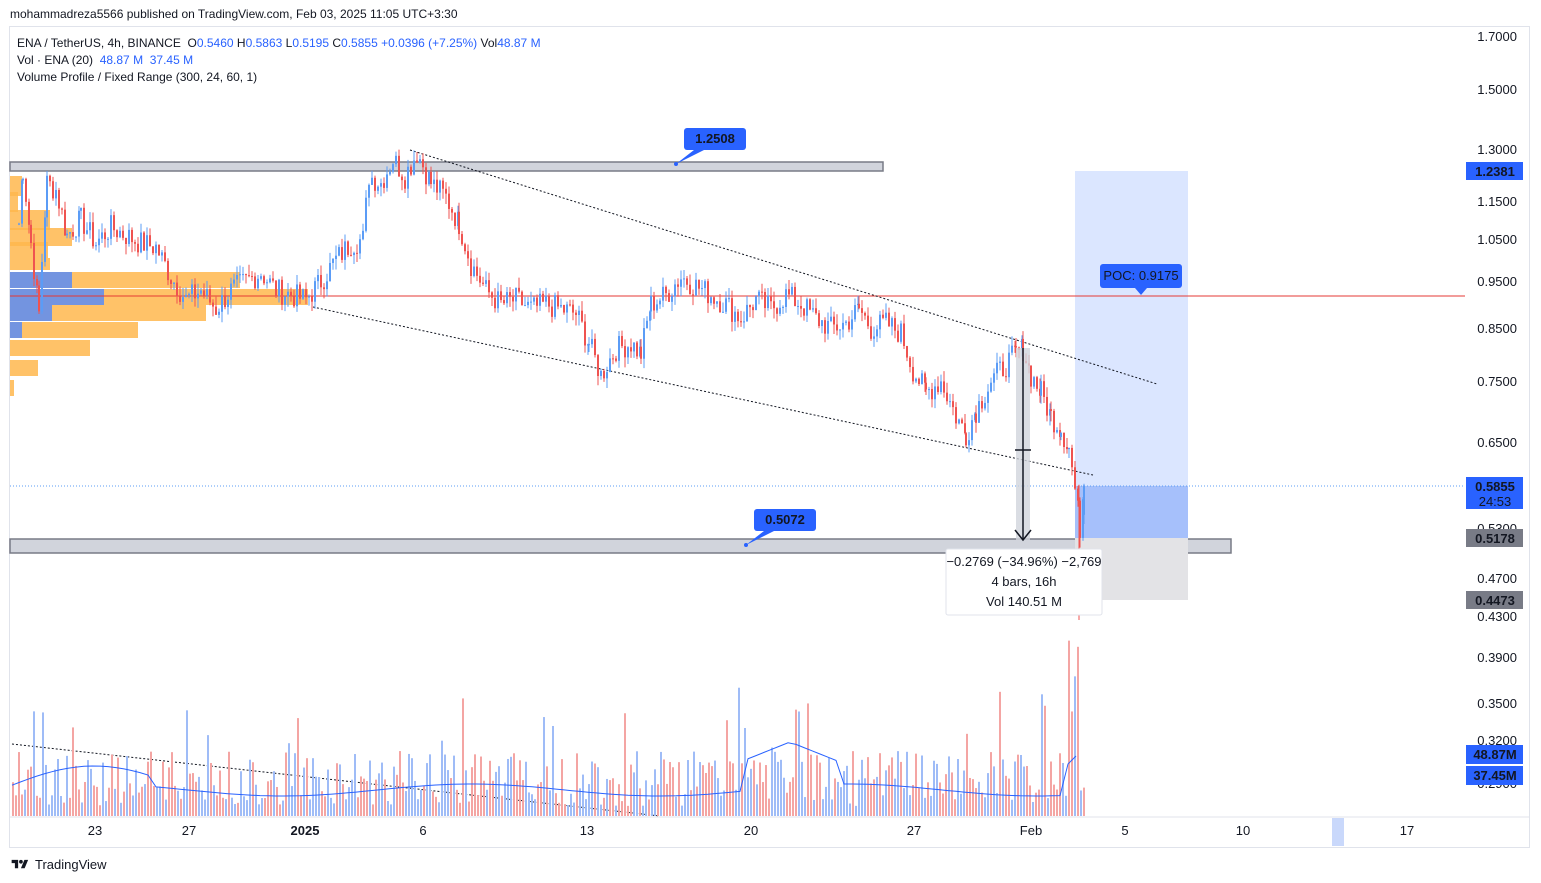 The height and width of the screenshot is (883, 1541). What do you see at coordinates (1023, 581) in the screenshot?
I see `measure-bars-text: 4 bars, 16h` at bounding box center [1023, 581].